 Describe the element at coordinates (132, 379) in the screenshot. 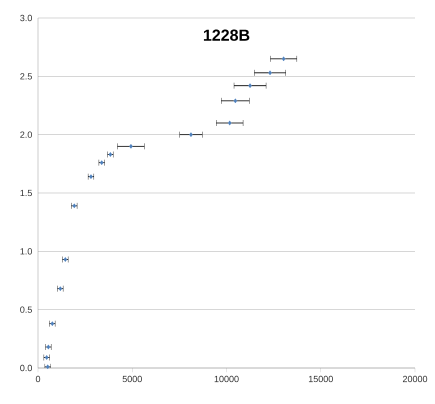

I see `x-tick-label: 5000` at that location.